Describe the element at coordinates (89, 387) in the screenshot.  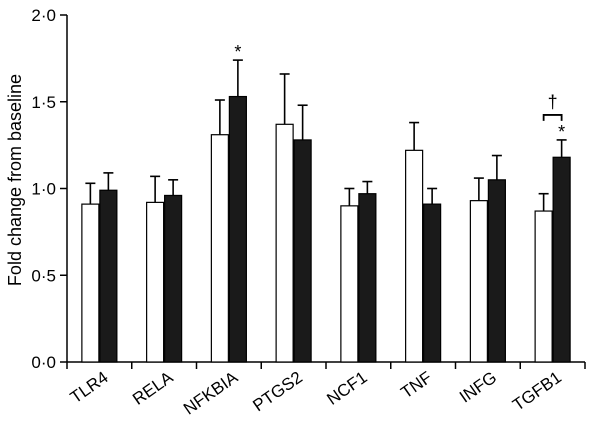
I see `x-tick-label: TLR4` at that location.